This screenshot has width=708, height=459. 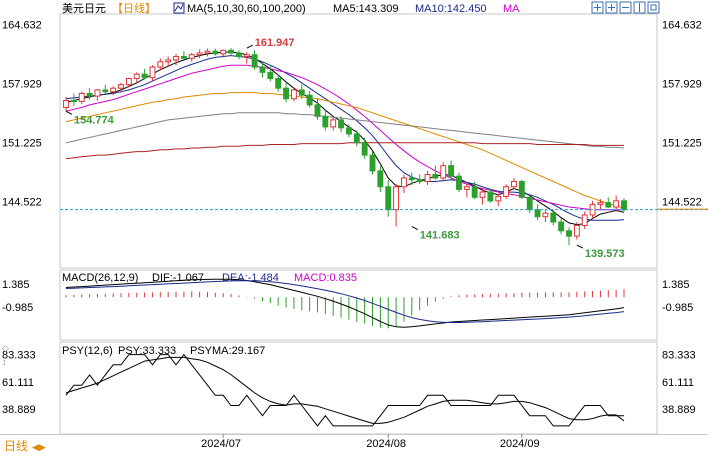 What do you see at coordinates (678, 383) in the screenshot?
I see `psy-tick-right: 61.111` at bounding box center [678, 383].